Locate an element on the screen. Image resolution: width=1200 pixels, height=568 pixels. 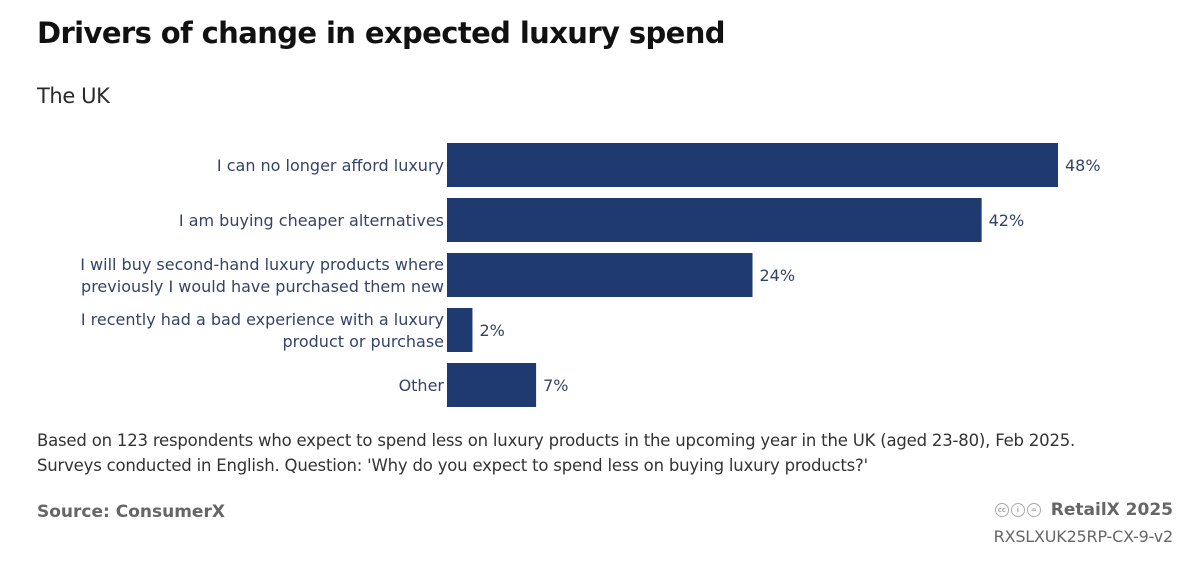
cc-icon: cc is located at coordinates (1001, 510).